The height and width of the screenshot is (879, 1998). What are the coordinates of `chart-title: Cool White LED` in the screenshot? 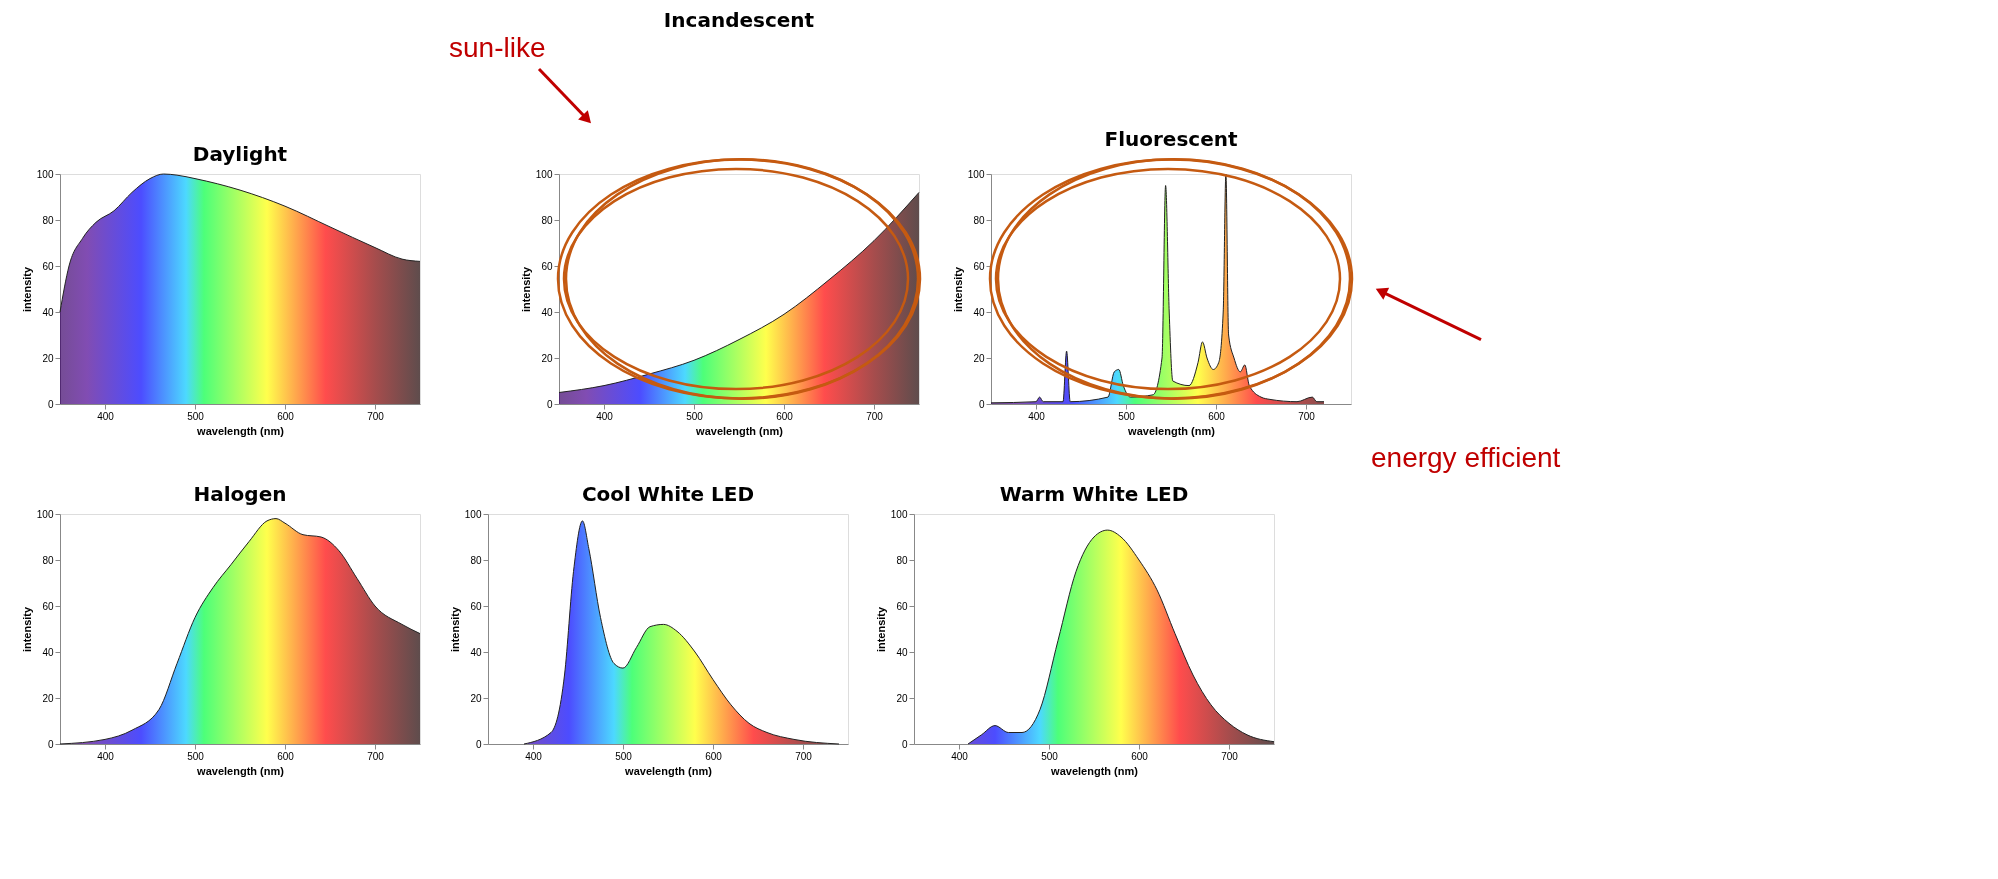 It's located at (668, 494).